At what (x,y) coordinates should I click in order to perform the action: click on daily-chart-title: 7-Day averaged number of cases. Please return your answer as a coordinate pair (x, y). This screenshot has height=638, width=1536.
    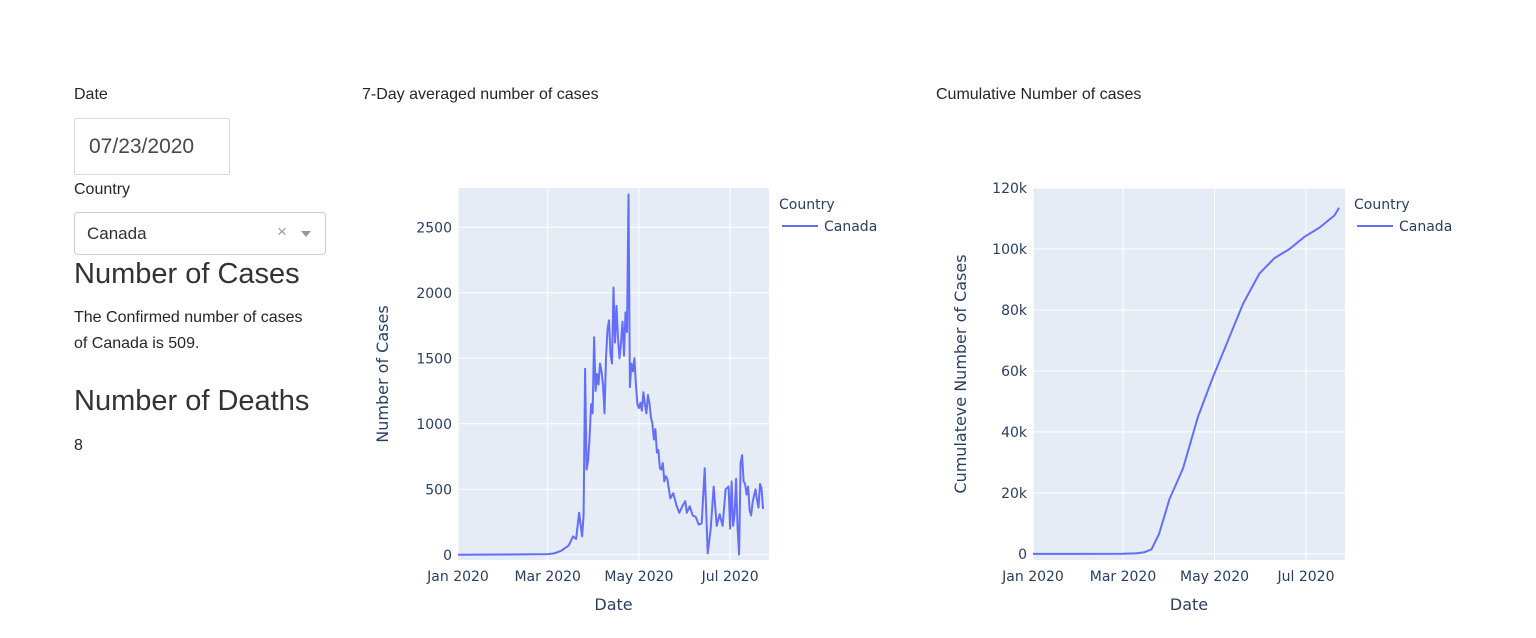
    Looking at the image, I should click on (480, 94).